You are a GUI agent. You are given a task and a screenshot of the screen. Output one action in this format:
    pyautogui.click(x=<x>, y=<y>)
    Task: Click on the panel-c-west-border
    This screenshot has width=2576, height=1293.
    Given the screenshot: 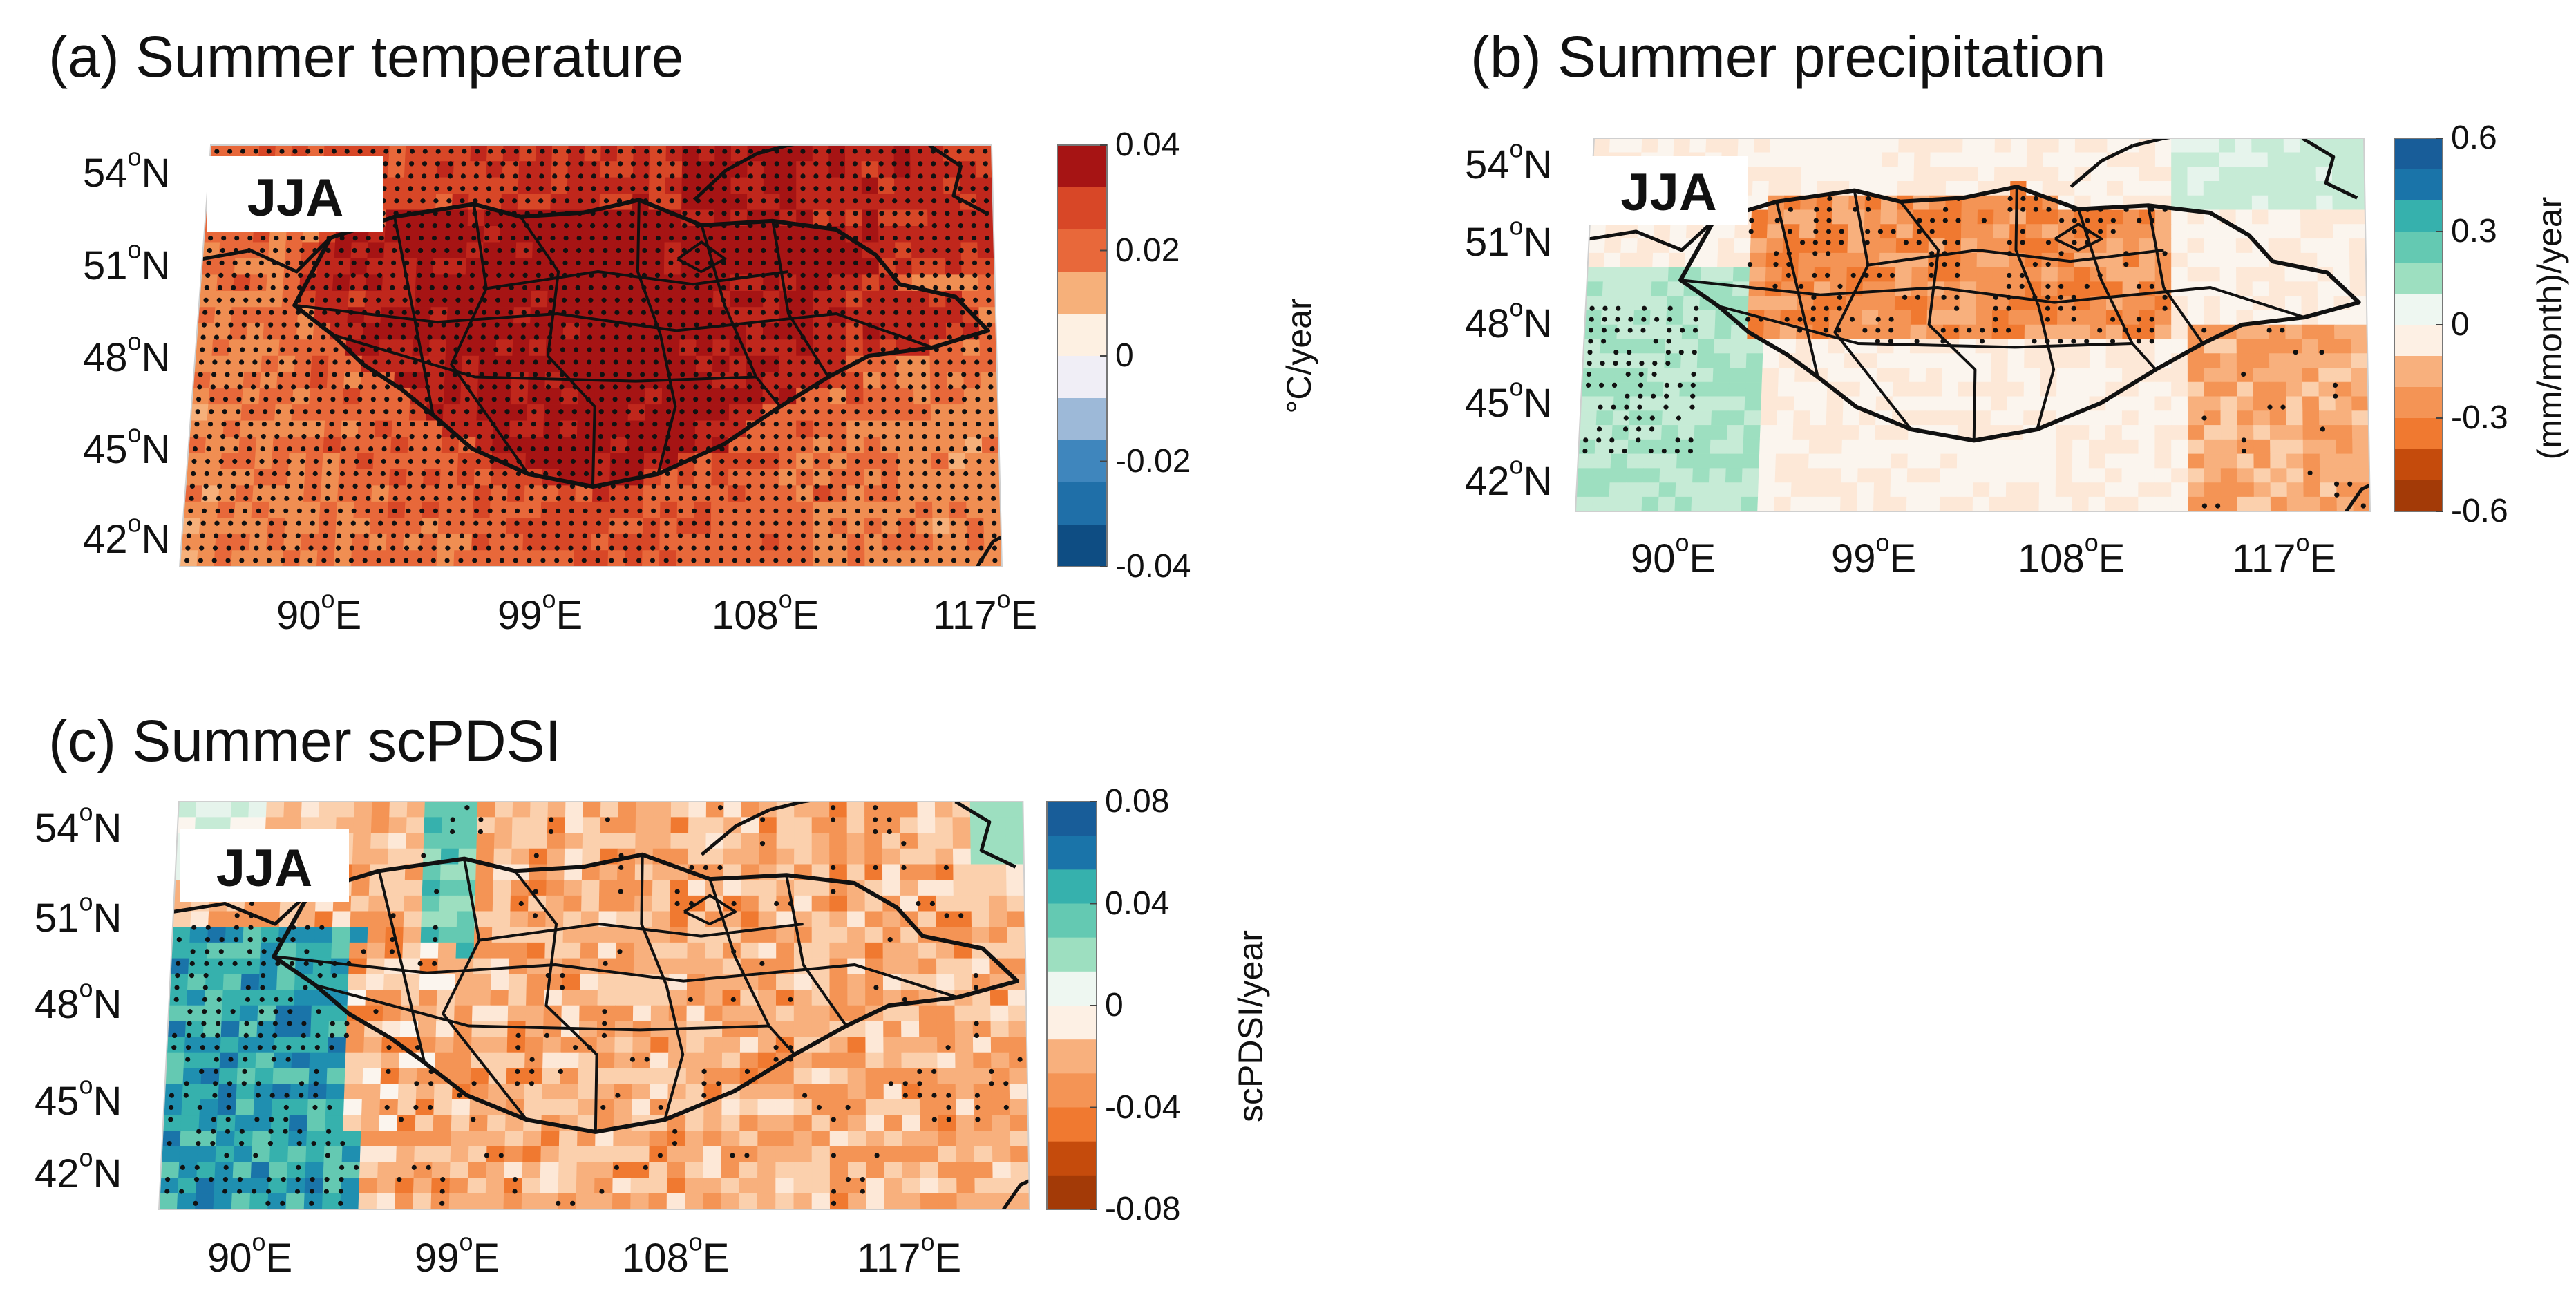 What is the action you would take?
    pyautogui.click(x=242, y=908)
    